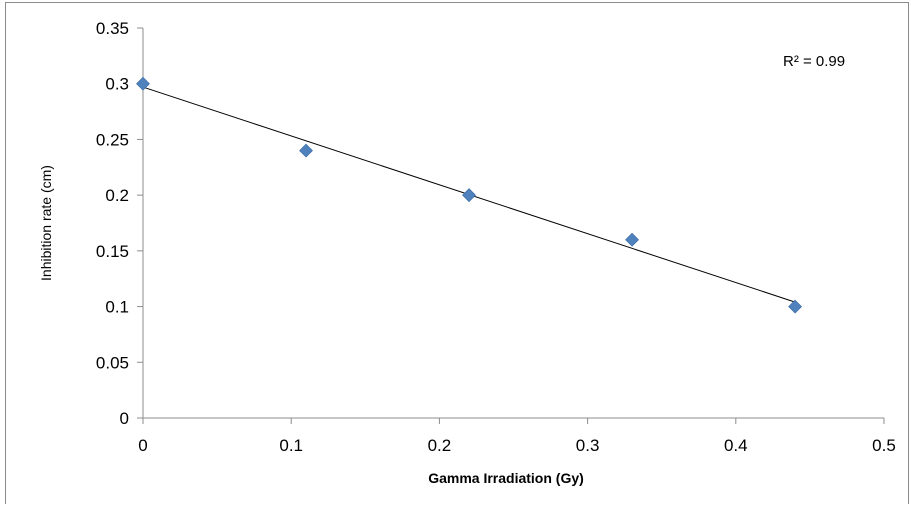 This screenshot has width=911, height=506. I want to click on x-tick-label: 0.4, so click(736, 445).